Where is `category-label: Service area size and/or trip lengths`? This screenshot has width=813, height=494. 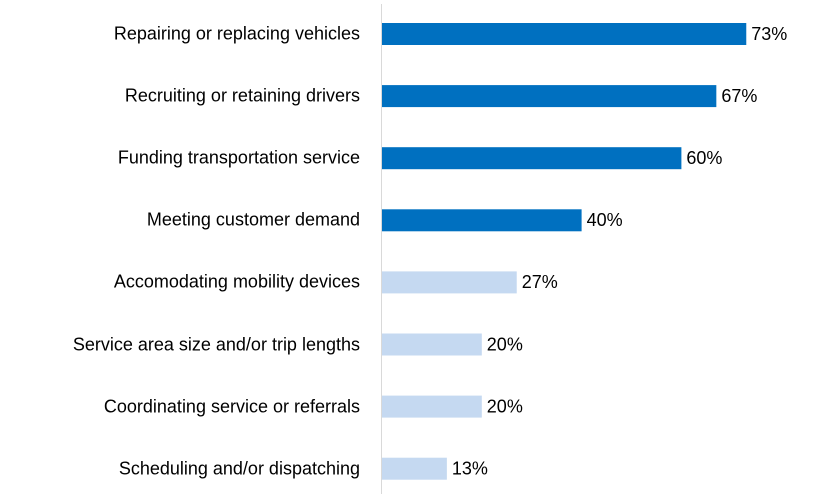
category-label: Service area size and/or trip lengths is located at coordinates (216, 344).